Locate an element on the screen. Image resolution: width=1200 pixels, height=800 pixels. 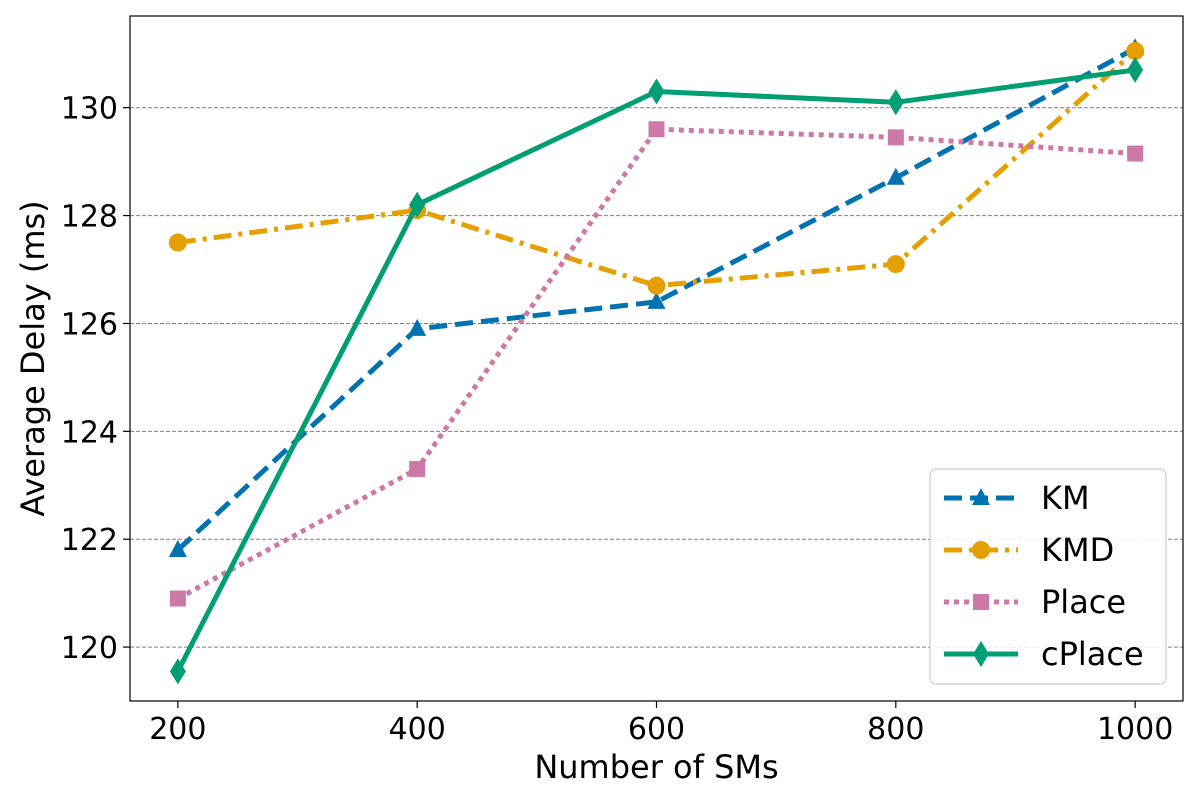
x-tick-label: 1000 is located at coordinates (1135, 729).